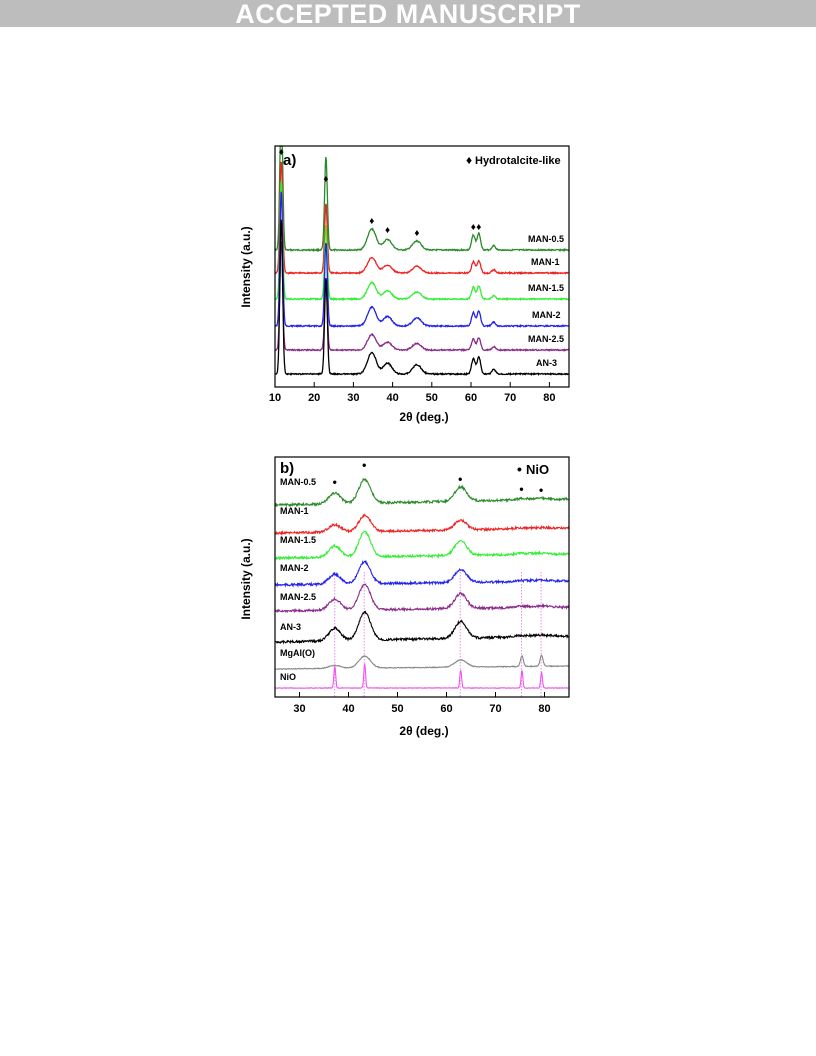 This screenshot has width=816, height=1056. What do you see at coordinates (537, 469) in the screenshot?
I see `legend-text-b: NiO` at bounding box center [537, 469].